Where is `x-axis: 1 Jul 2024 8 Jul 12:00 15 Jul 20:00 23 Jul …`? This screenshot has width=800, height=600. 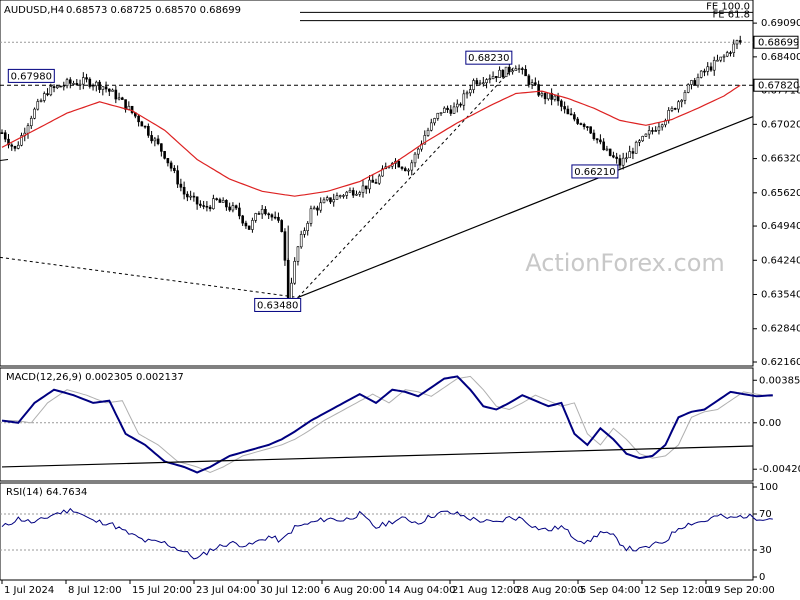 x-axis: 1 Jul 2024 8 Jul 12:00 15 Jul 20:00 23 Jul … is located at coordinates (388, 588).